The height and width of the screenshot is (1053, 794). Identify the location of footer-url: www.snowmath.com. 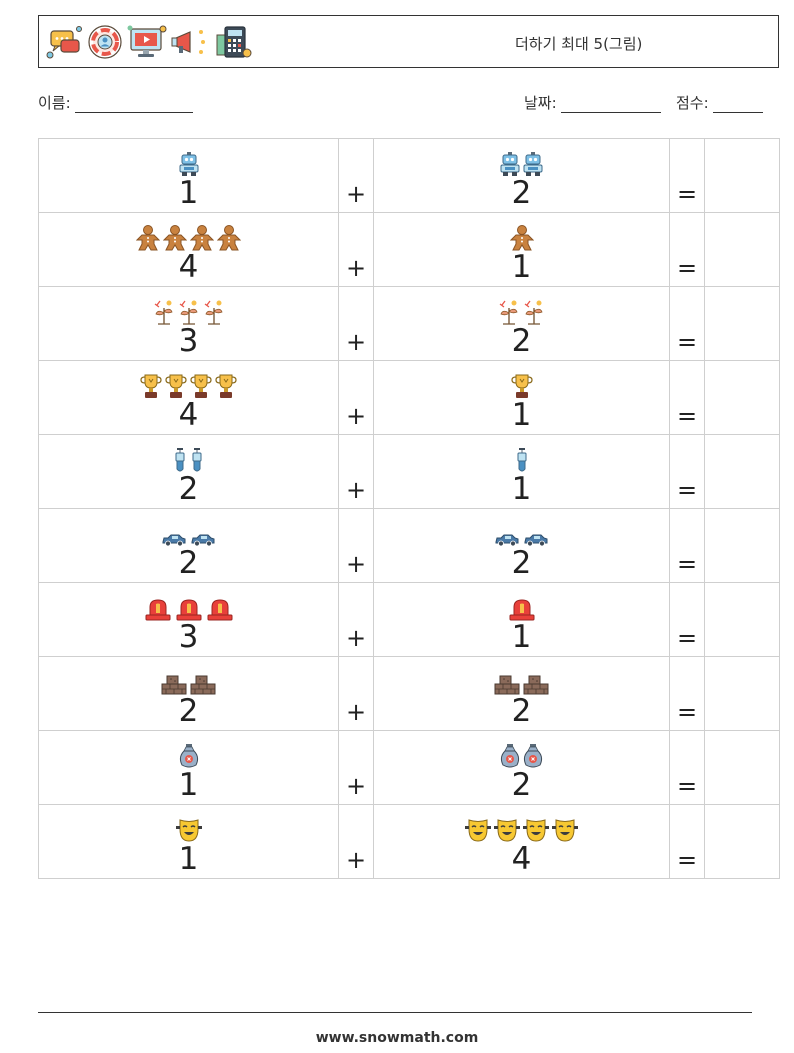
(397, 1038).